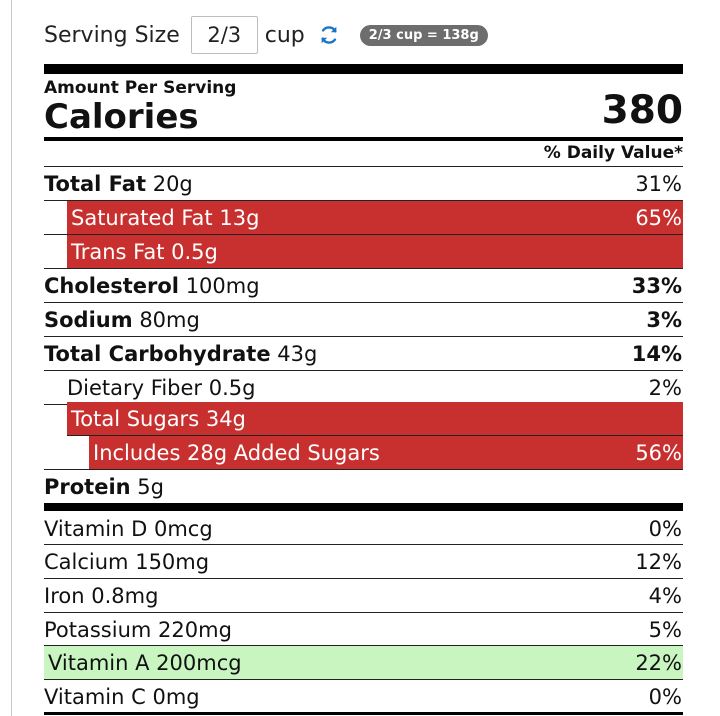  What do you see at coordinates (135, 387) in the screenshot?
I see `nutrient-name: Dietary Fiber` at bounding box center [135, 387].